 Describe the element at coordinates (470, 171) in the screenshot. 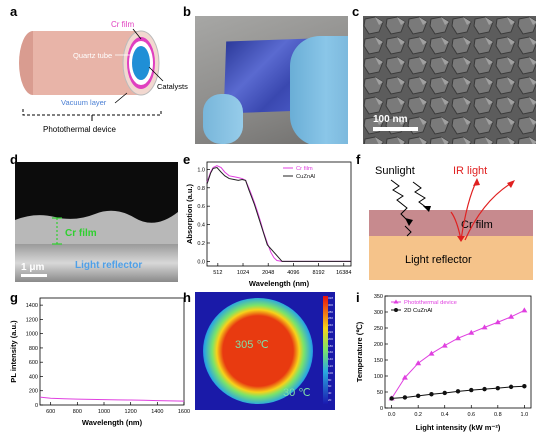

I see `label-ir-light: IR light` at that location.